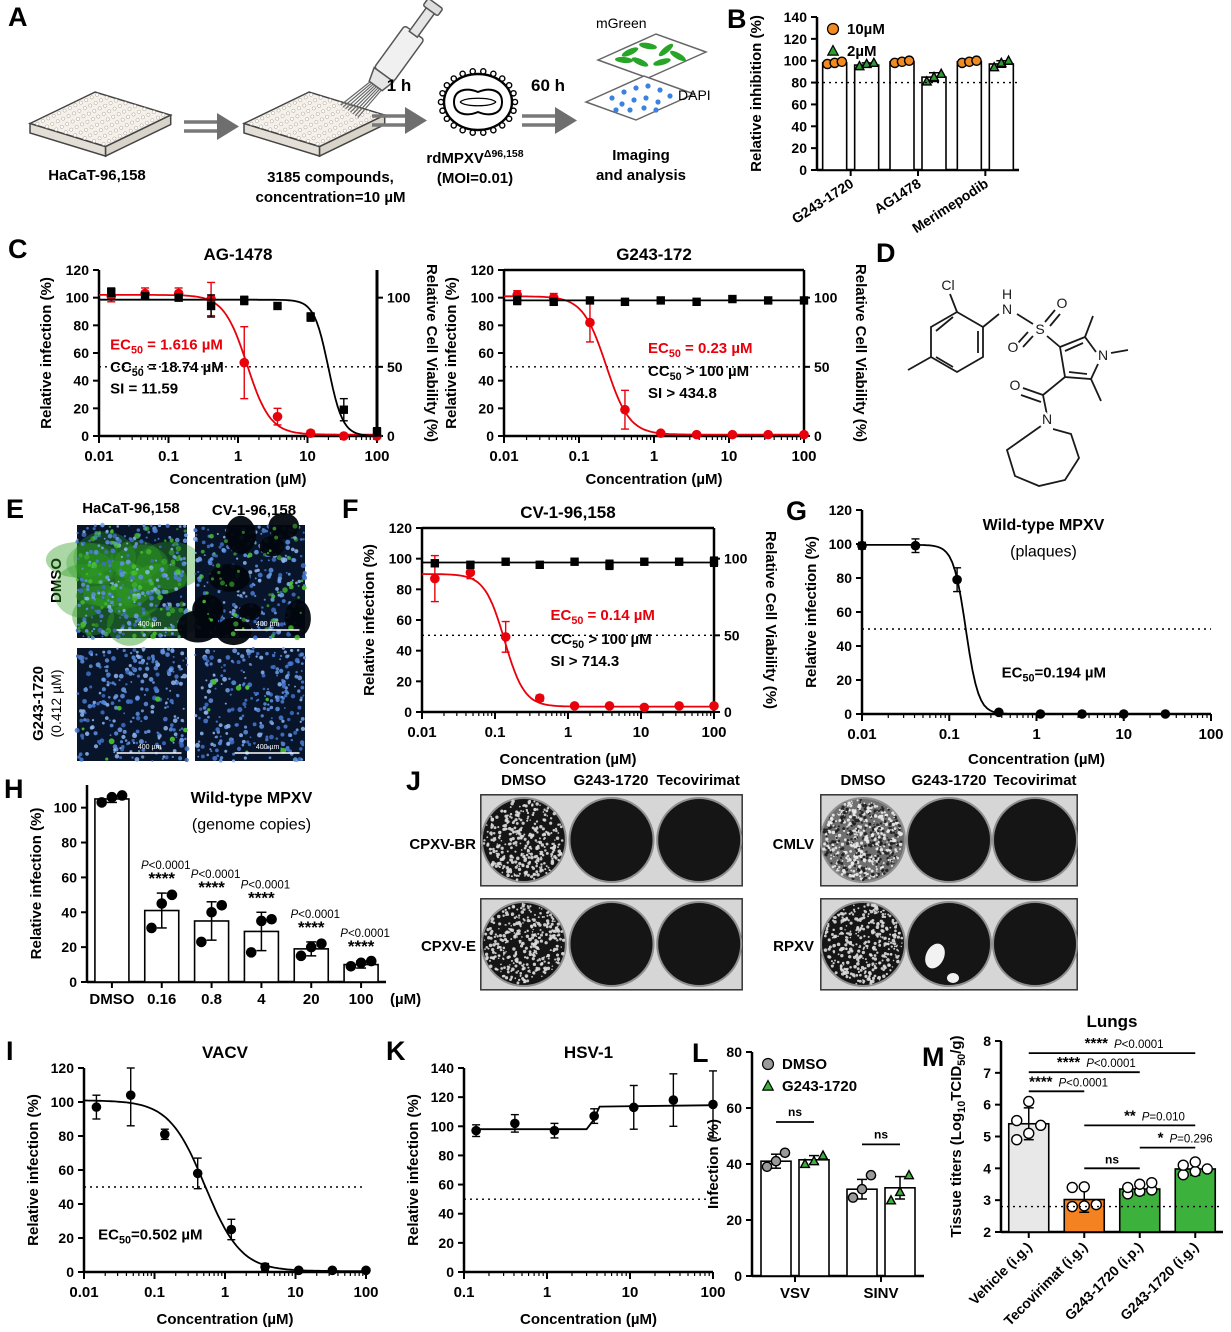 This screenshot has height=1332, width=1231. I want to click on mgreen-label: mGreen, so click(621, 23).